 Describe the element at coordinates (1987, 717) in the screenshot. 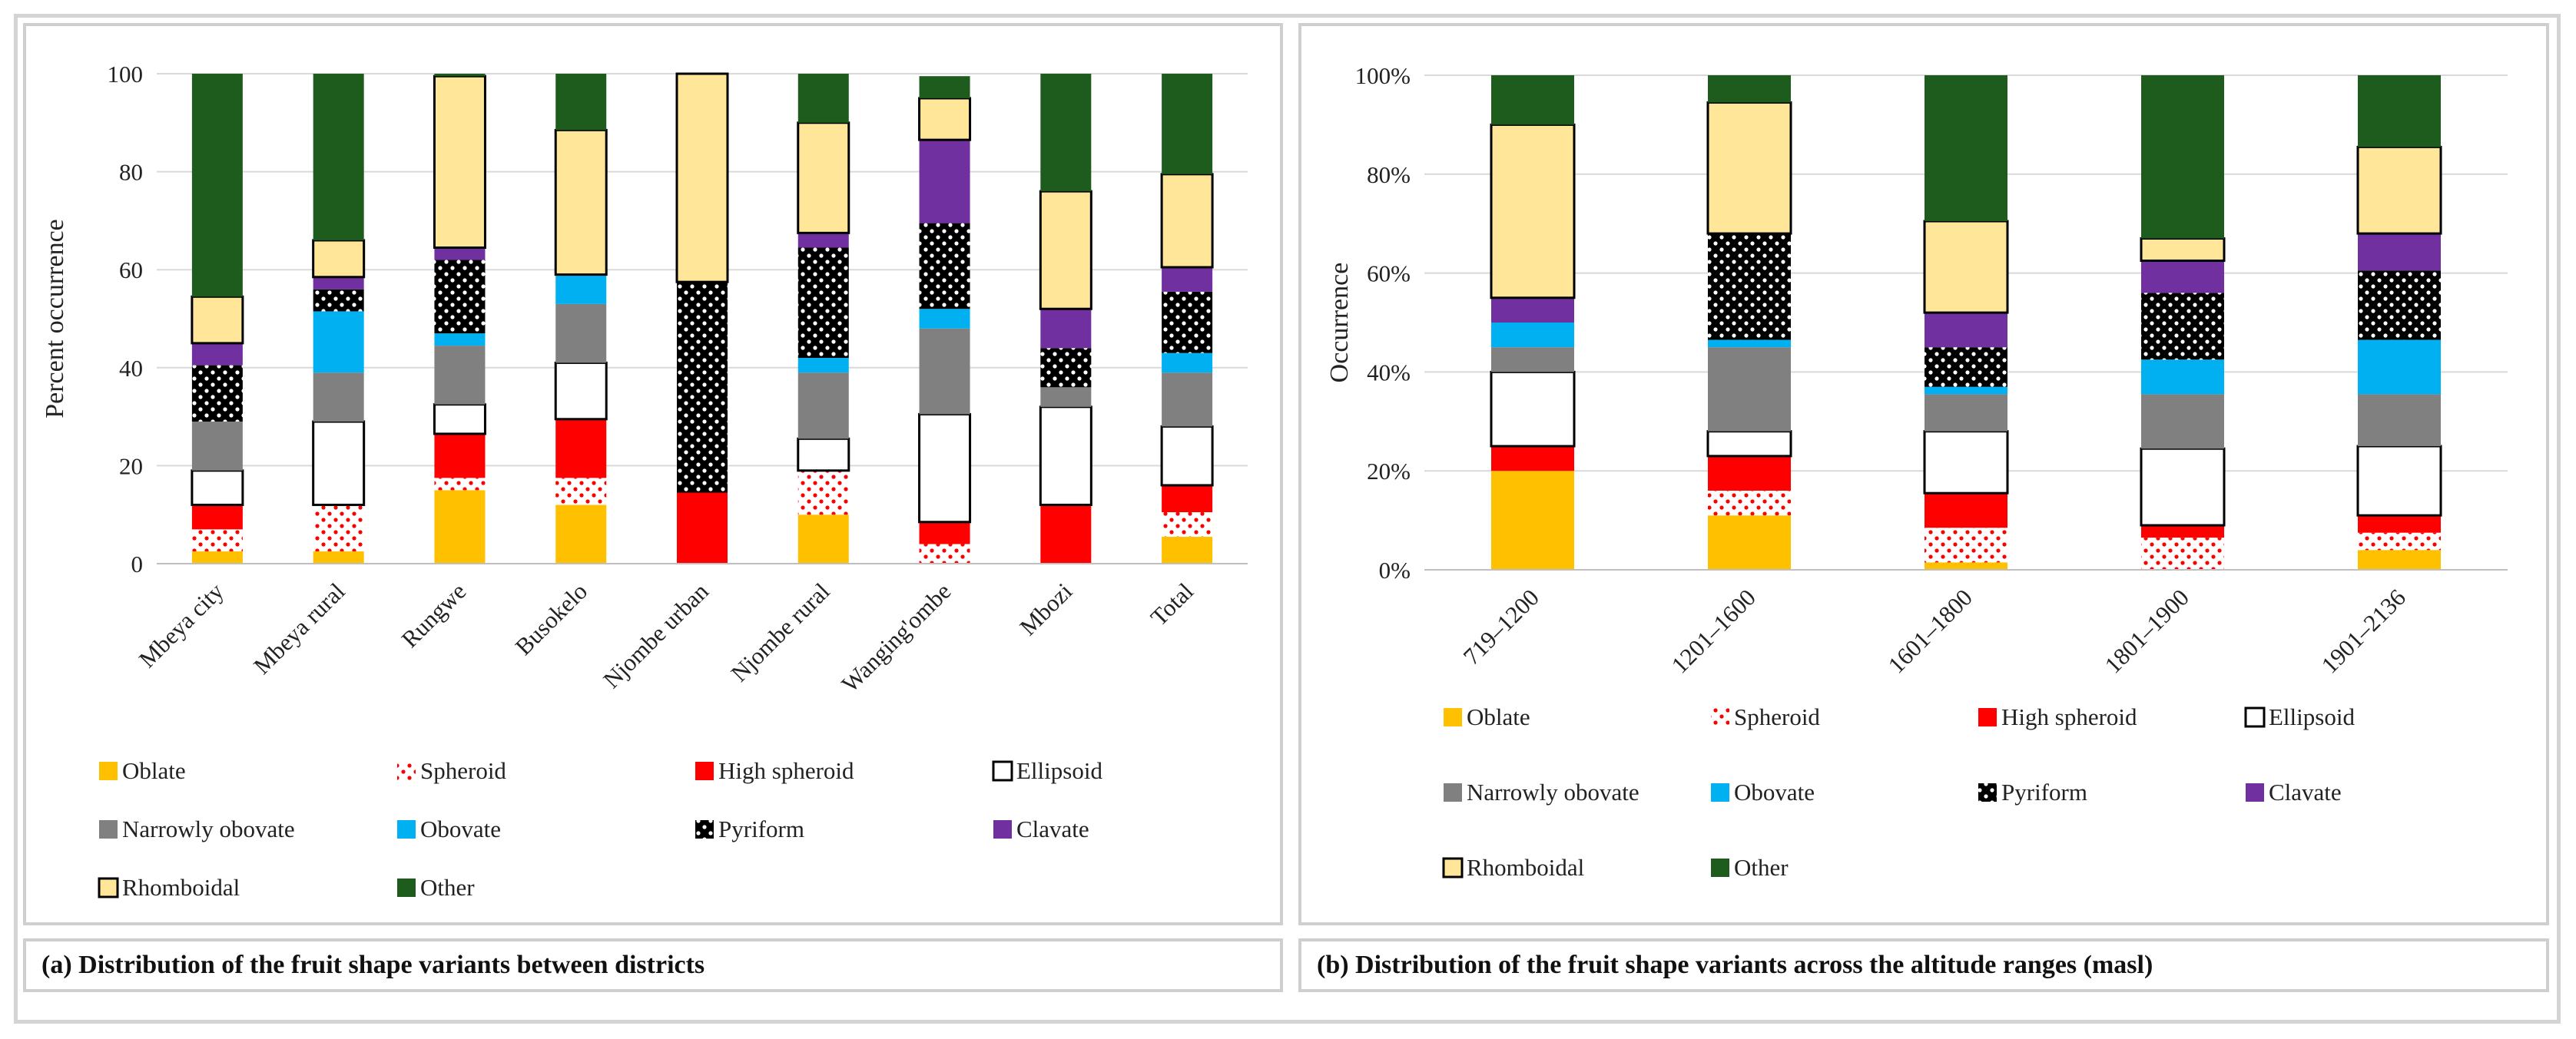

I see `legend-swatch-high-spheroid` at that location.